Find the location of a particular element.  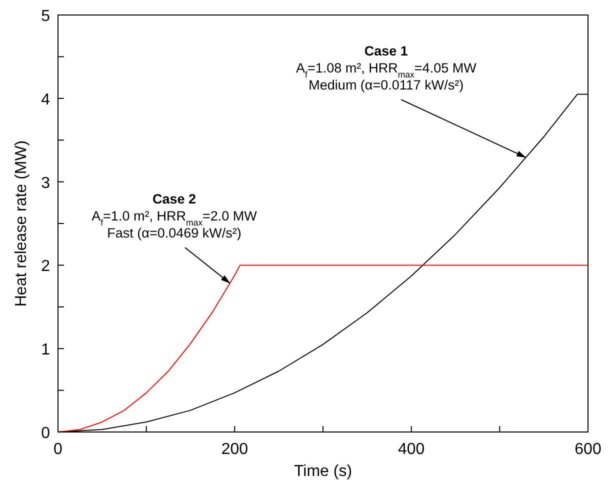

y-tick-label: 0 is located at coordinates (45, 433).